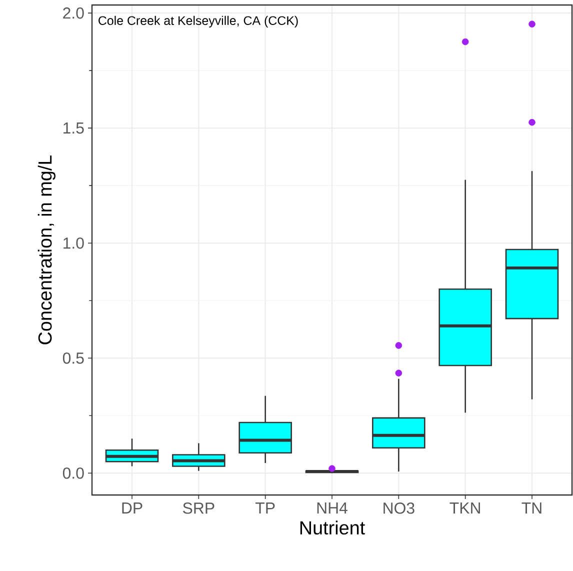 The image size is (573, 571). Describe the element at coordinates (74, 243) in the screenshot. I see `y-tick-label: 1.0` at that location.